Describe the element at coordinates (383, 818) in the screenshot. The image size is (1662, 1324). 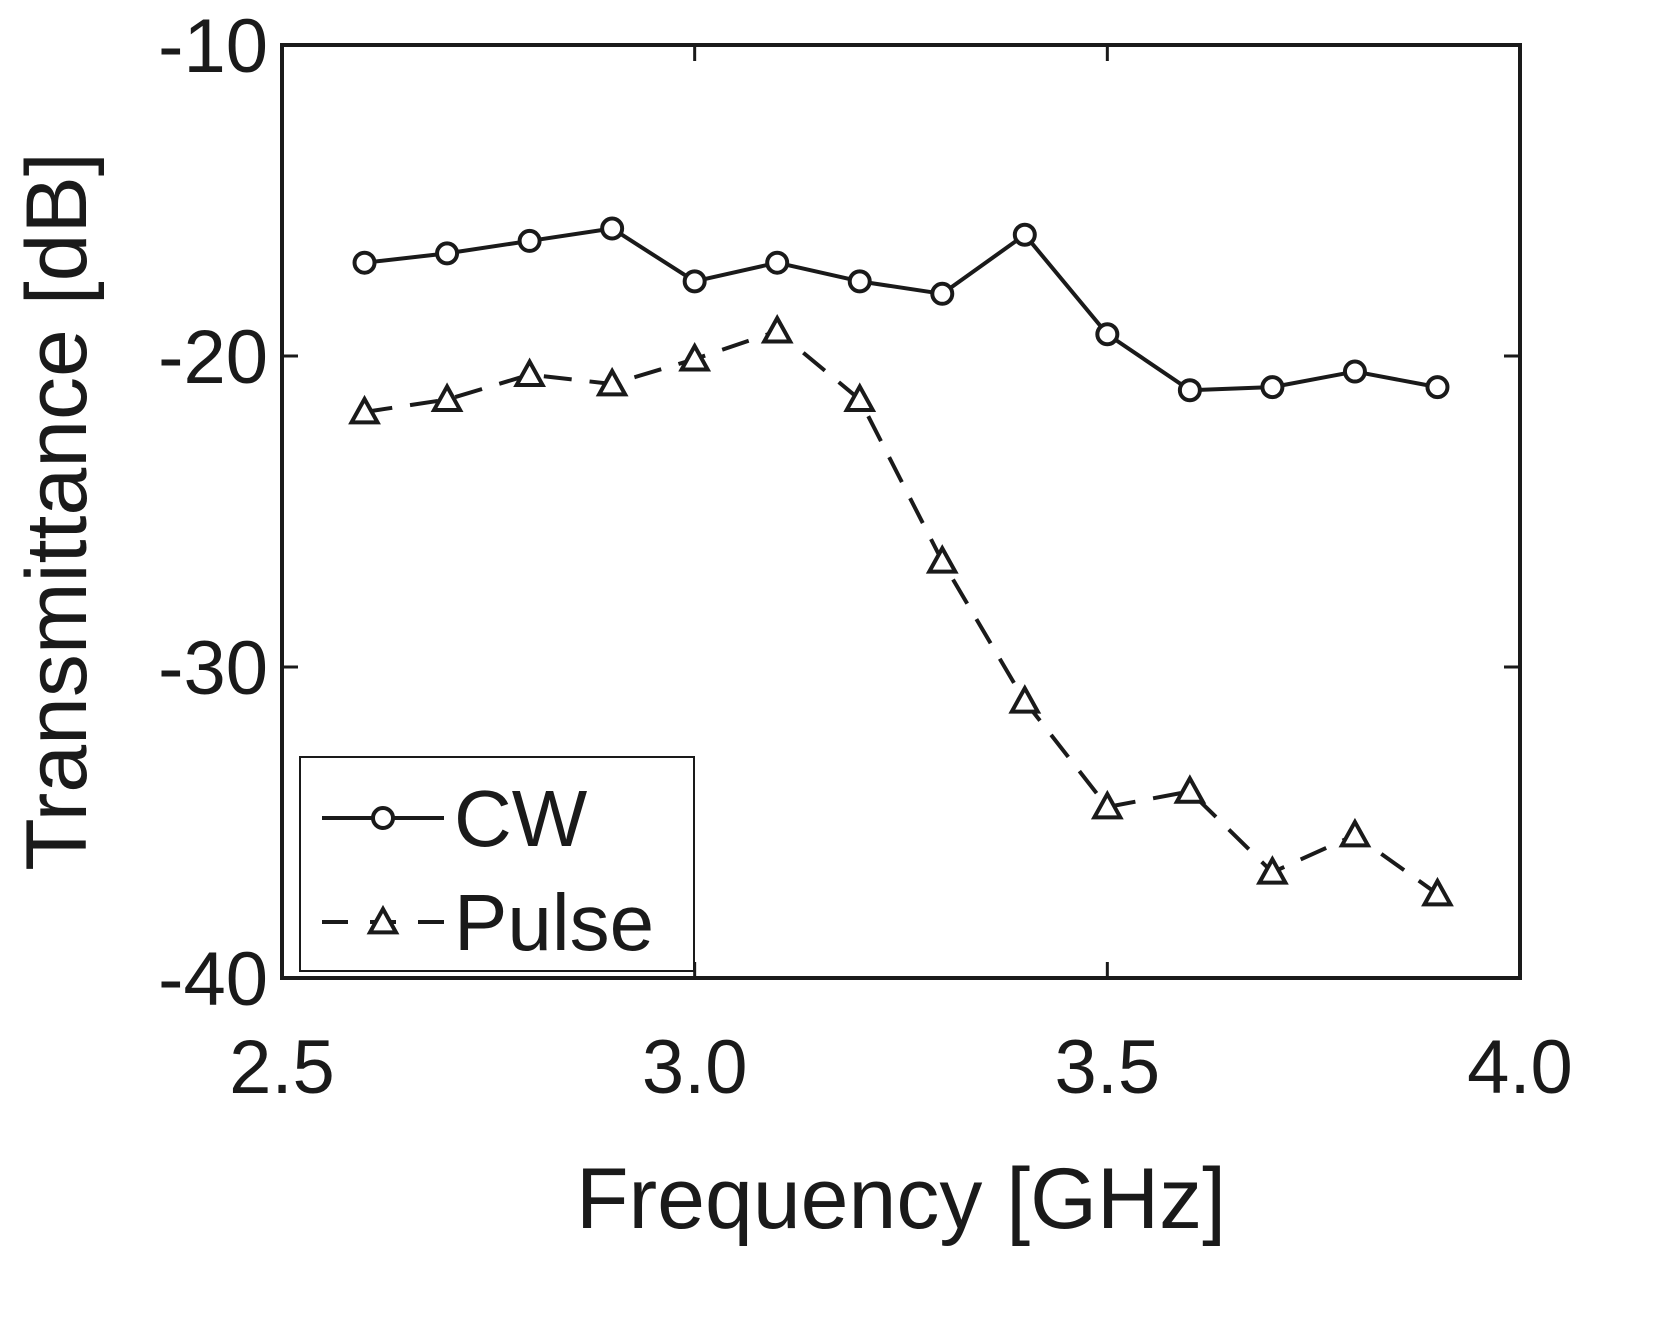
I see `legend-marker-cw` at that location.